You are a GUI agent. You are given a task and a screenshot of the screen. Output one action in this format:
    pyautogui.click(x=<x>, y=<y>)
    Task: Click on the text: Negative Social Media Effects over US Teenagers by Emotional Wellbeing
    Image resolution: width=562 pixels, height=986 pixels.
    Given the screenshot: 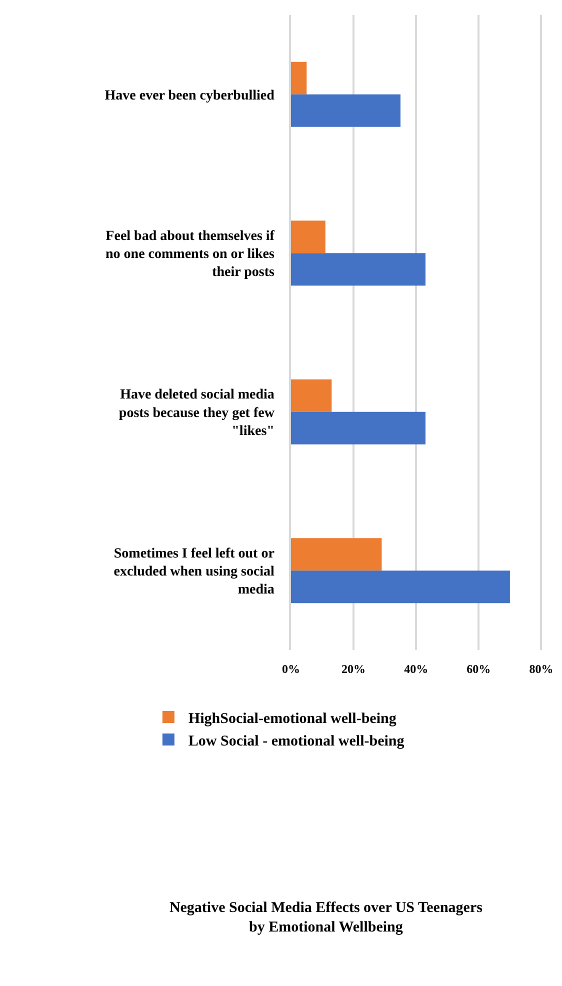 What is the action you would take?
    pyautogui.click(x=326, y=918)
    